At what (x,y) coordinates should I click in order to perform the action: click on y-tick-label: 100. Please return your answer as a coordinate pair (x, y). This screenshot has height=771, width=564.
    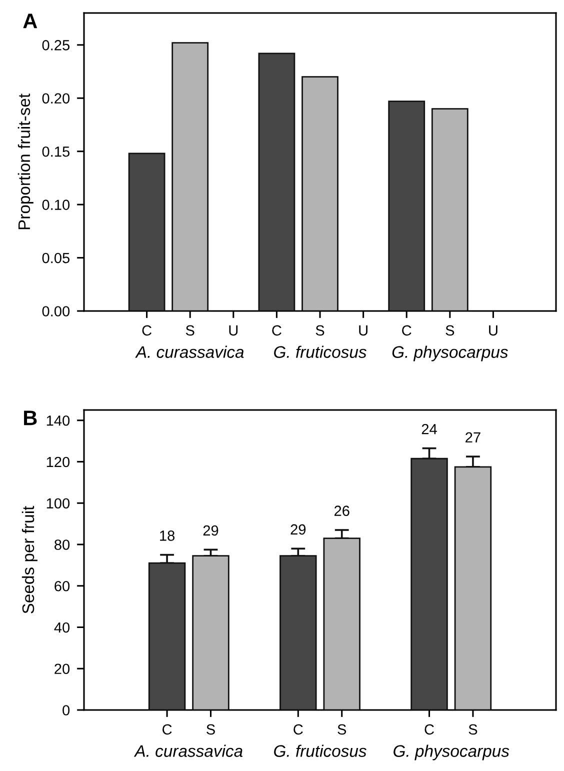
    Looking at the image, I should click on (58, 503).